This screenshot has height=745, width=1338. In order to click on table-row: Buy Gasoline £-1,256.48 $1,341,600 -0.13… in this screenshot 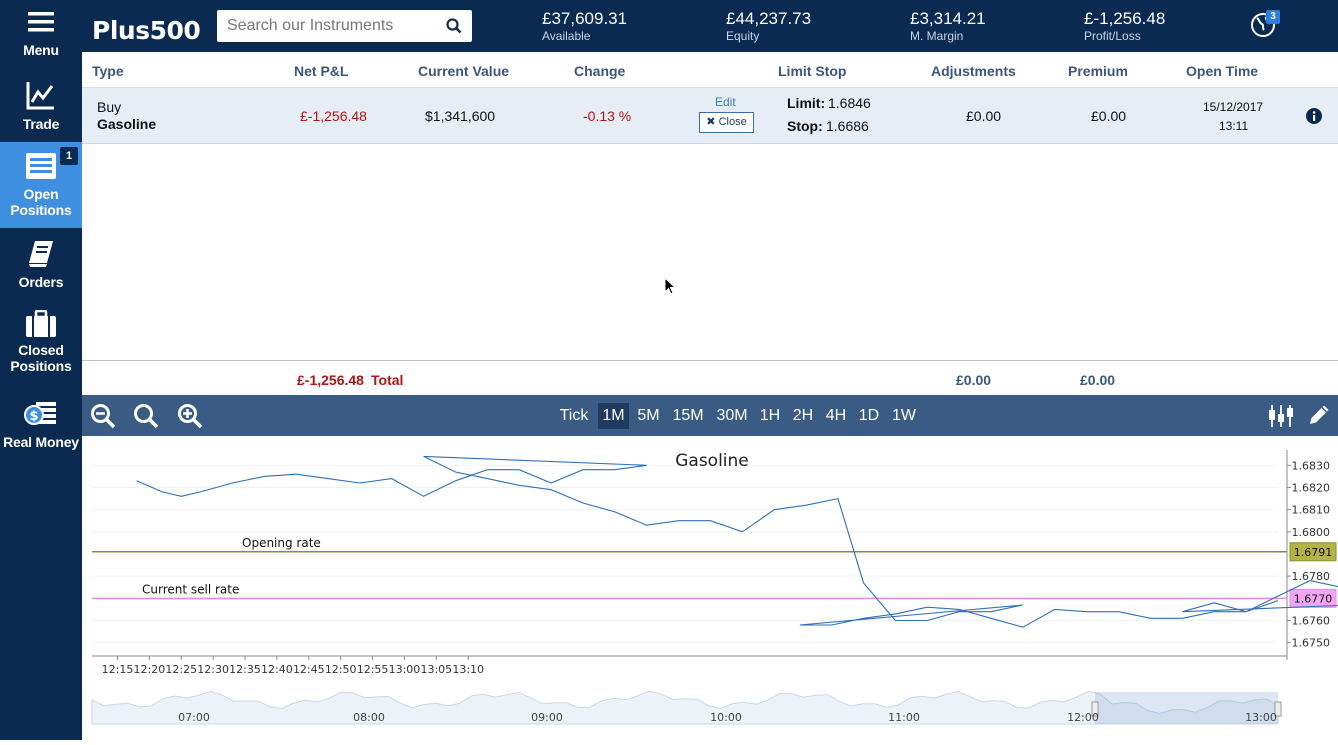, I will do `click(710, 116)`.